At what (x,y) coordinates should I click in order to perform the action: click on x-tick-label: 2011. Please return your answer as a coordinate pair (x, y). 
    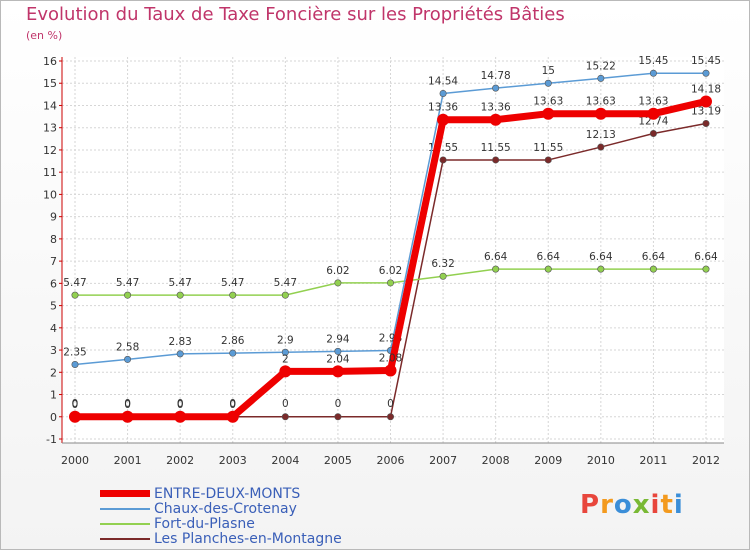
    Looking at the image, I should click on (653, 460).